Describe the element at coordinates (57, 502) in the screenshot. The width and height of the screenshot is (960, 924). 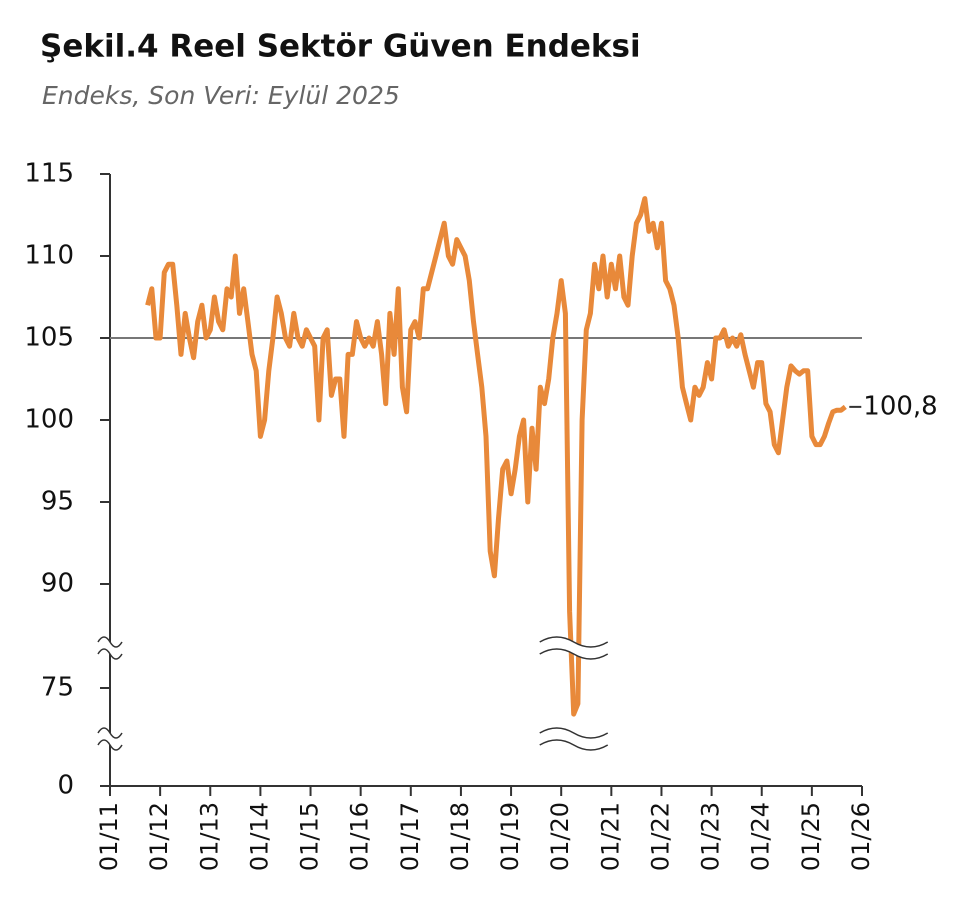
I see `y-tick-label: 95` at that location.